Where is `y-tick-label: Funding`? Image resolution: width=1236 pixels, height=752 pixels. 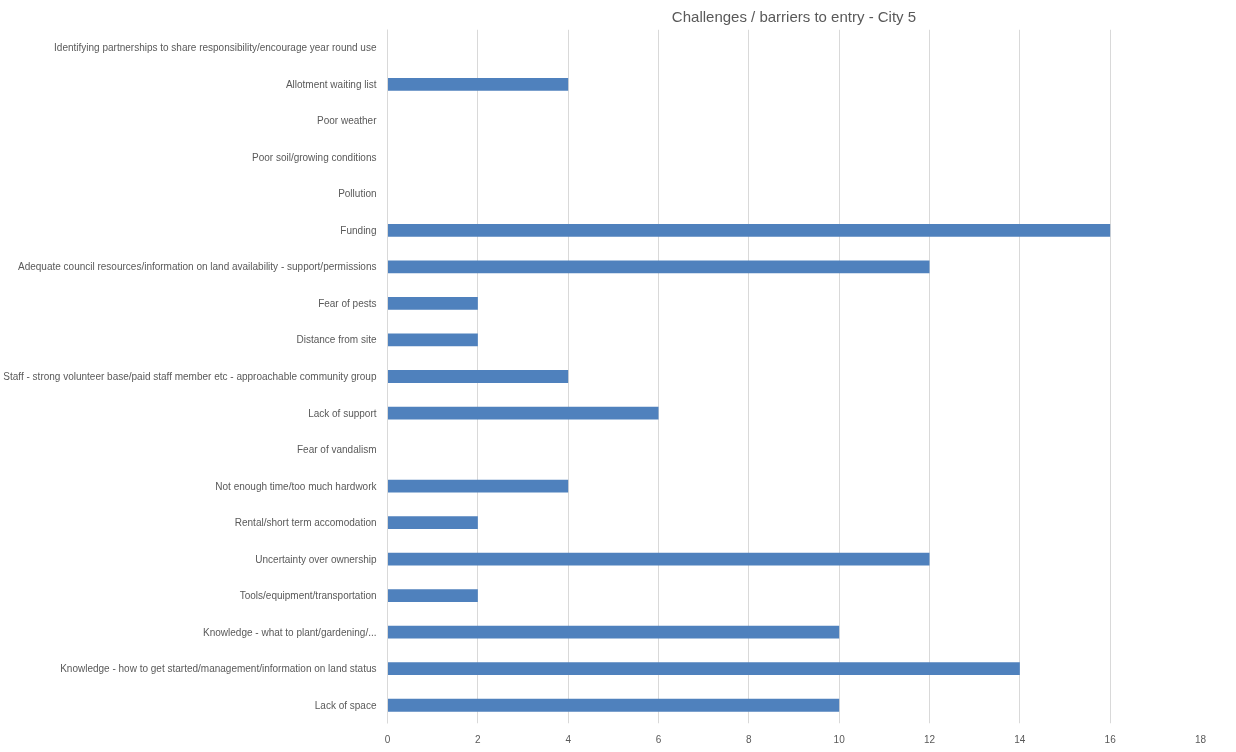 y-tick-label: Funding is located at coordinates (358, 230).